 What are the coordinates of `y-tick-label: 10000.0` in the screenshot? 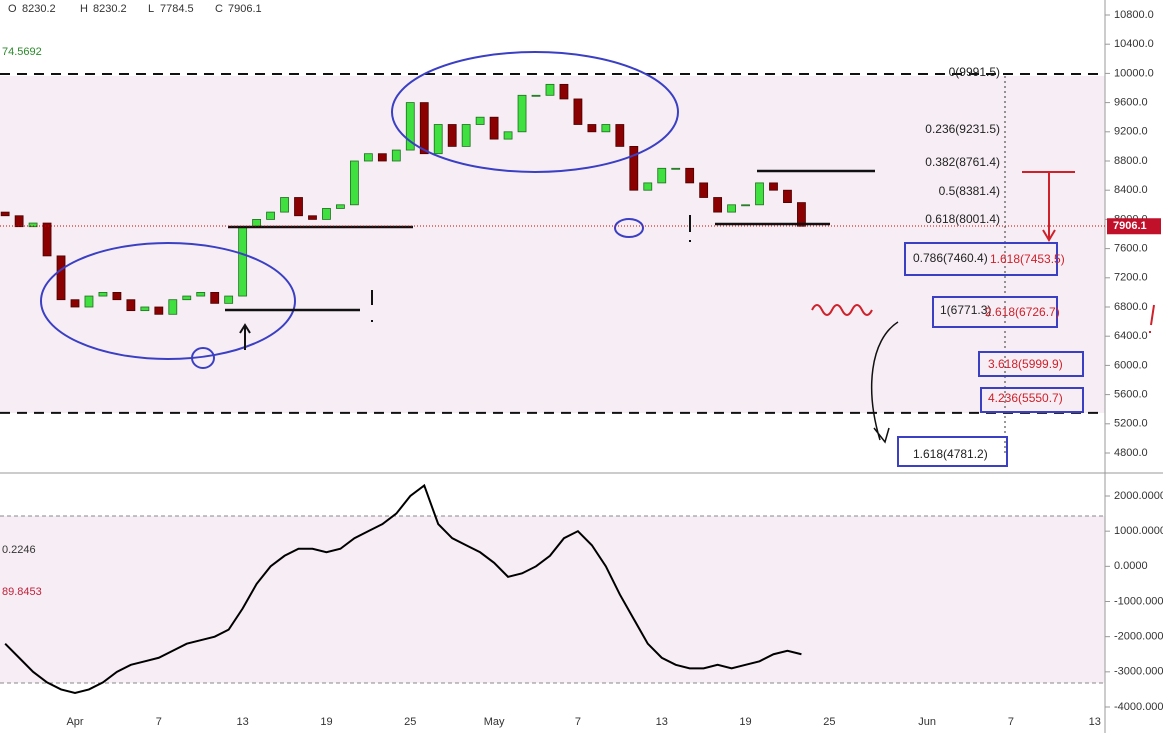 It's located at (1134, 73).